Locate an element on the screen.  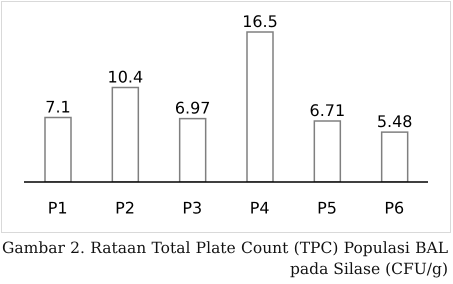
data-label: 16.5 is located at coordinates (260, 21).